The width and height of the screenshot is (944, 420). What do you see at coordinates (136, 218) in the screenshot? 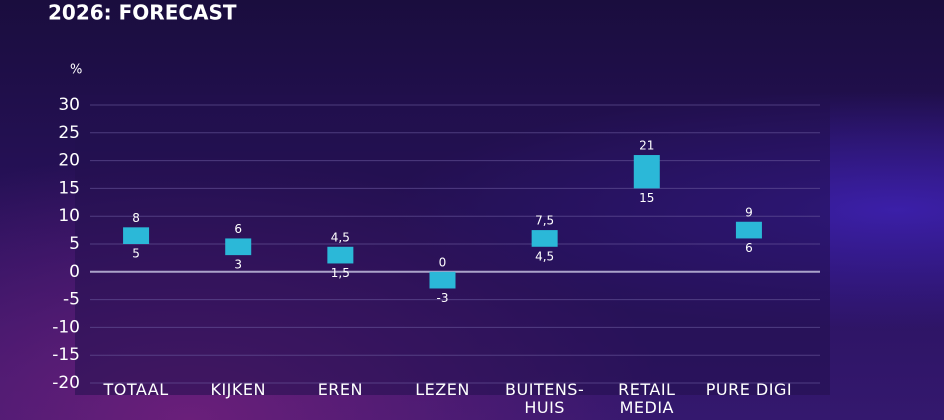
I see `value-label: 8` at bounding box center [136, 218].